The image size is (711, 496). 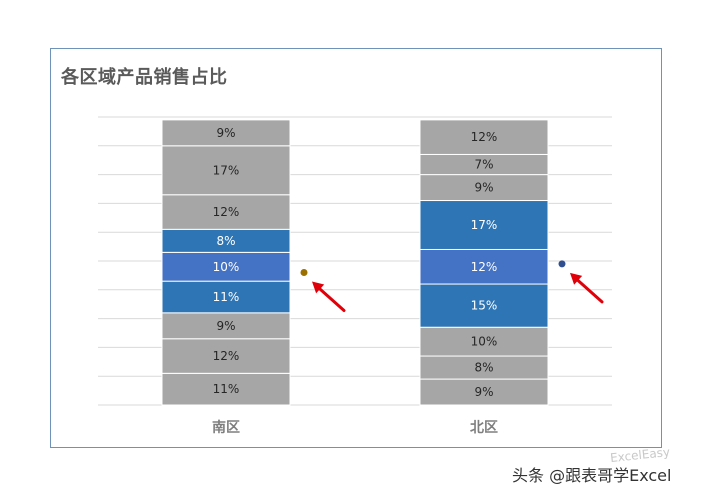 I want to click on category-label: 南区, so click(x=226, y=427).